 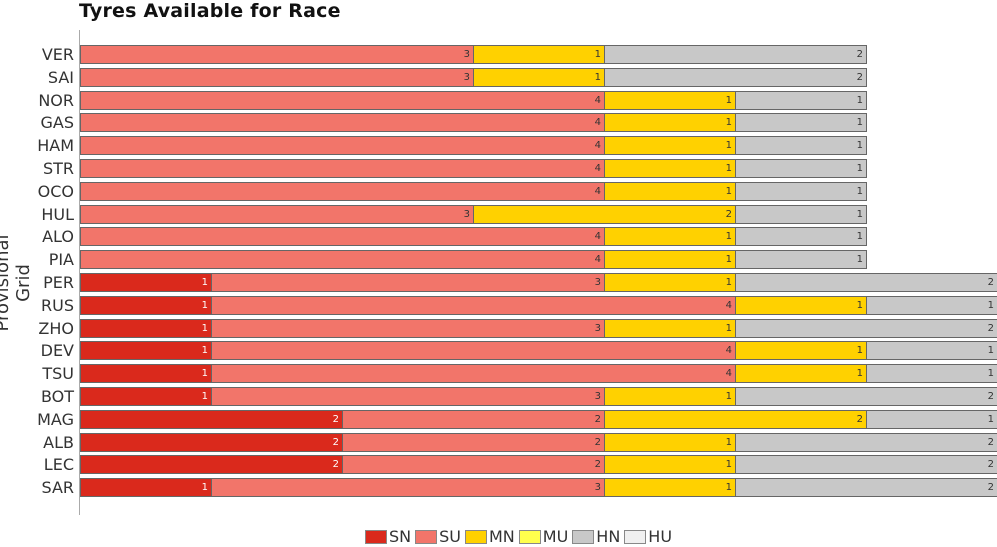 What do you see at coordinates (57, 123) in the screenshot?
I see `category-label: GAS` at bounding box center [57, 123].